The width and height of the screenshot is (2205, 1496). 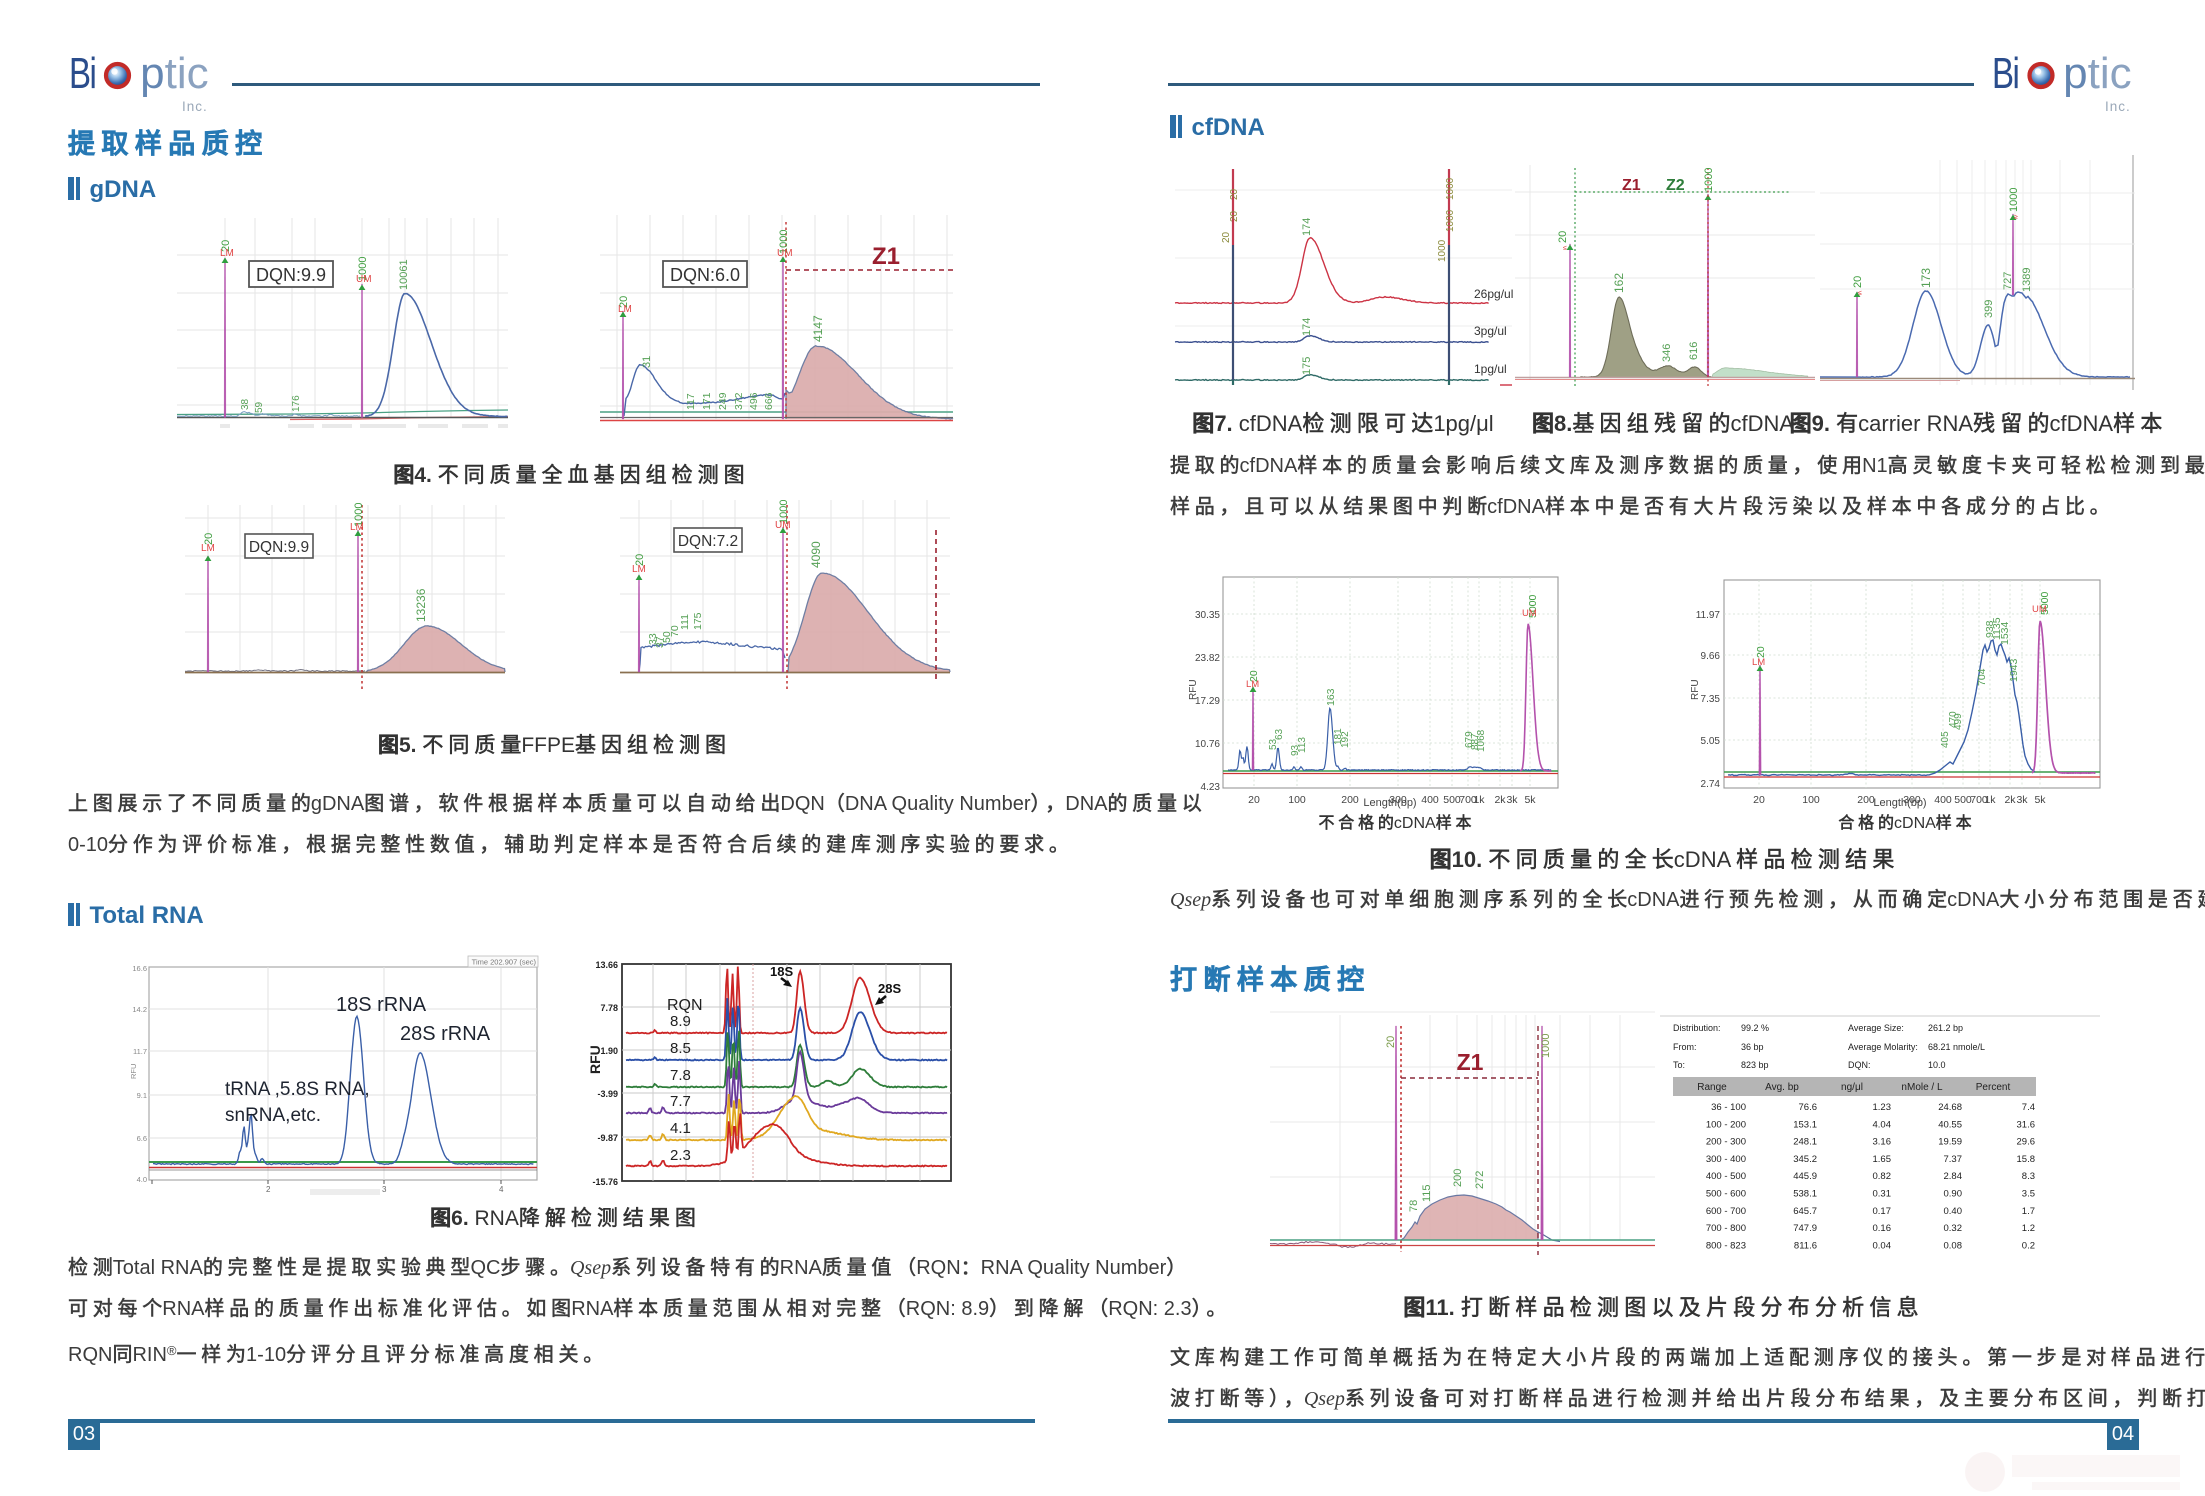 What do you see at coordinates (680, 1075) in the screenshot?
I see `svg-text: 7.8` at bounding box center [680, 1075].